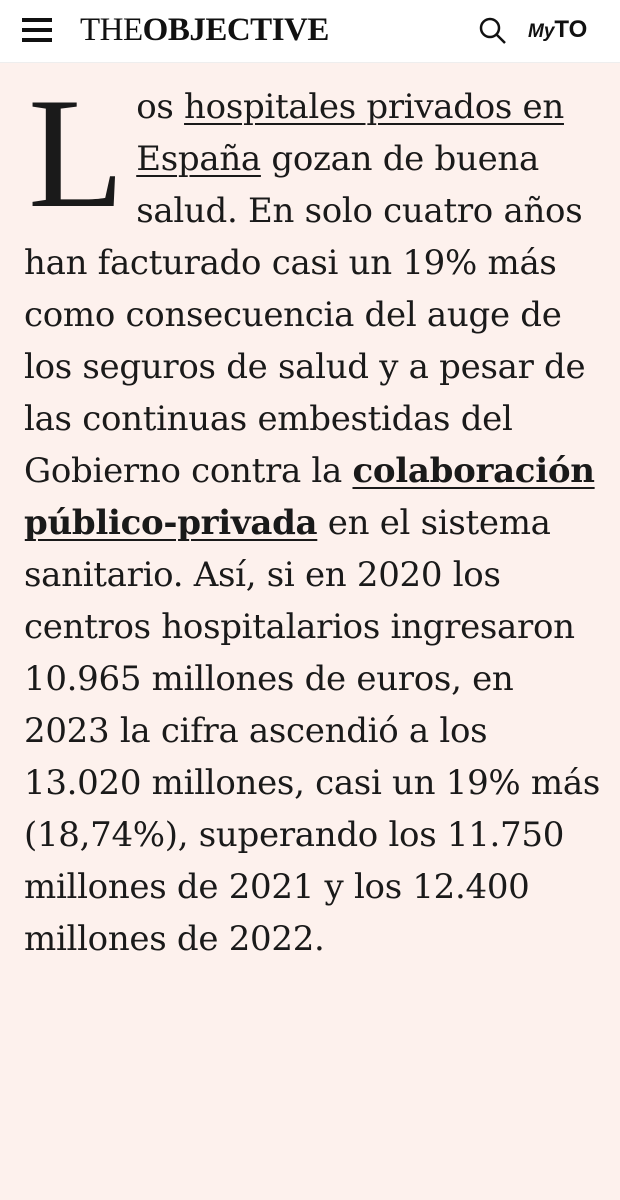  Describe the element at coordinates (350, 133) in the screenshot. I see `link: hospitales privados en España` at that location.